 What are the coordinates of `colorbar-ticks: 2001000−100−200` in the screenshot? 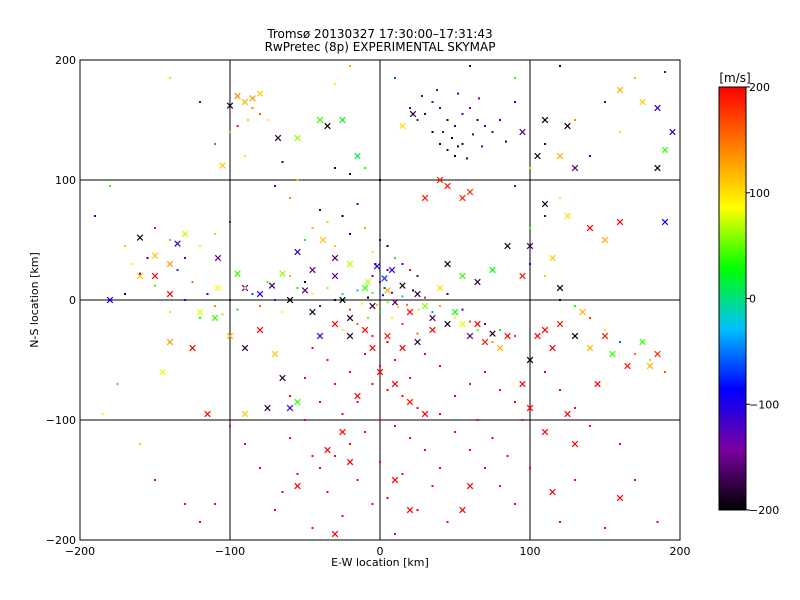 It's located at (762, 299).